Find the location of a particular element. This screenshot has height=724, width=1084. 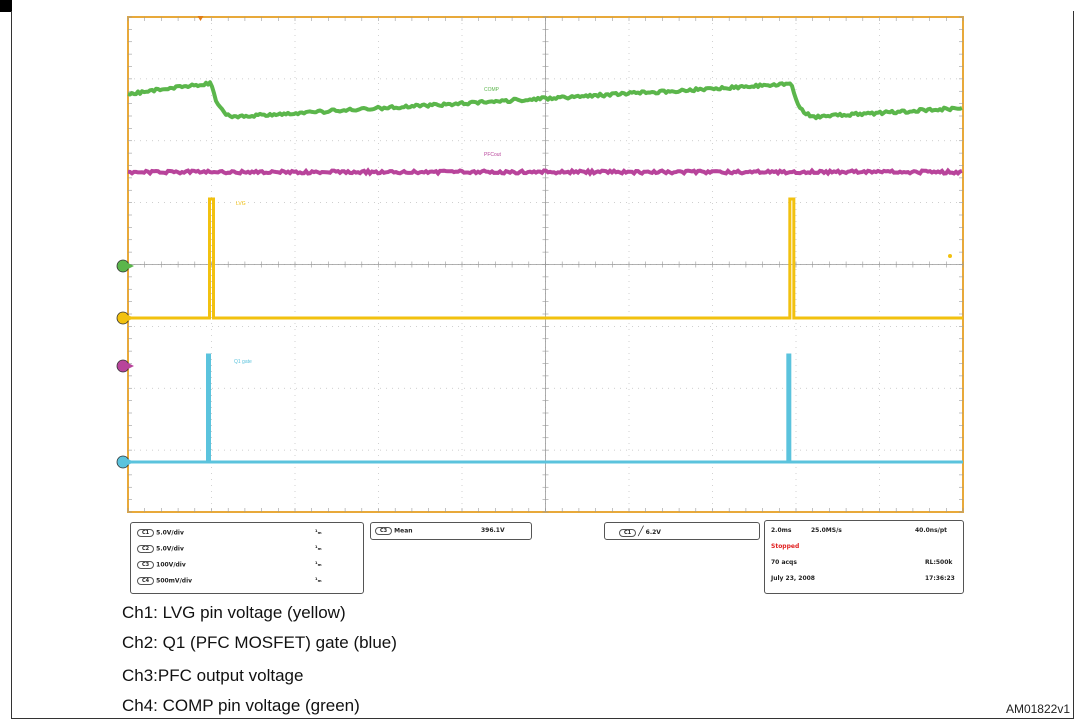

trigger-channel-tag: C1 is located at coordinates (627, 533).